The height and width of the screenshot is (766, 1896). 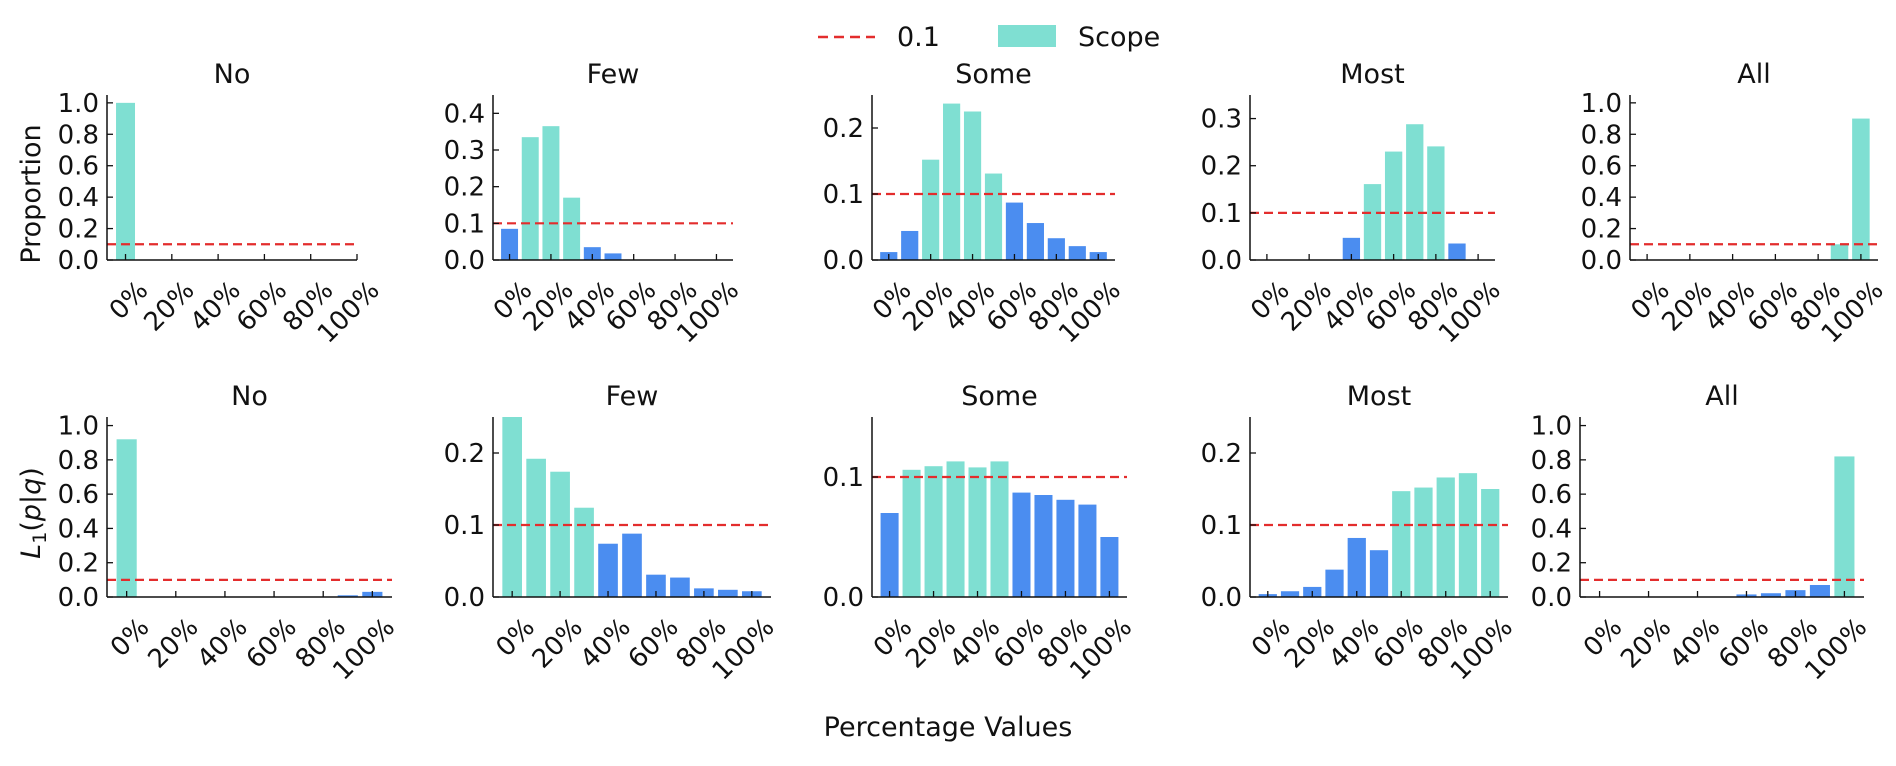 I want to click on row1-ylabel: L1(p|q), so click(x=33, y=513).